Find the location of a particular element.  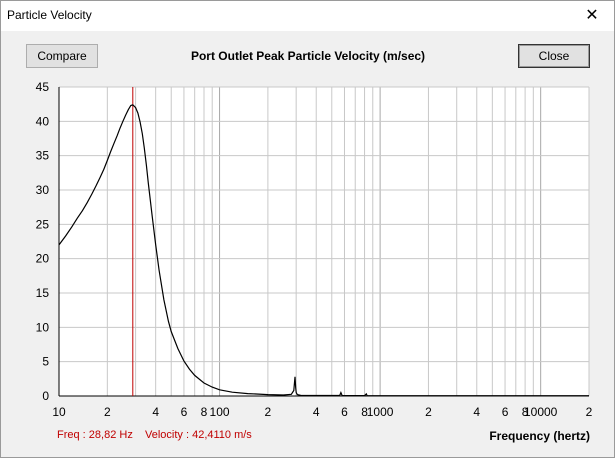

y-tick-label: 20 is located at coordinates (43, 259).